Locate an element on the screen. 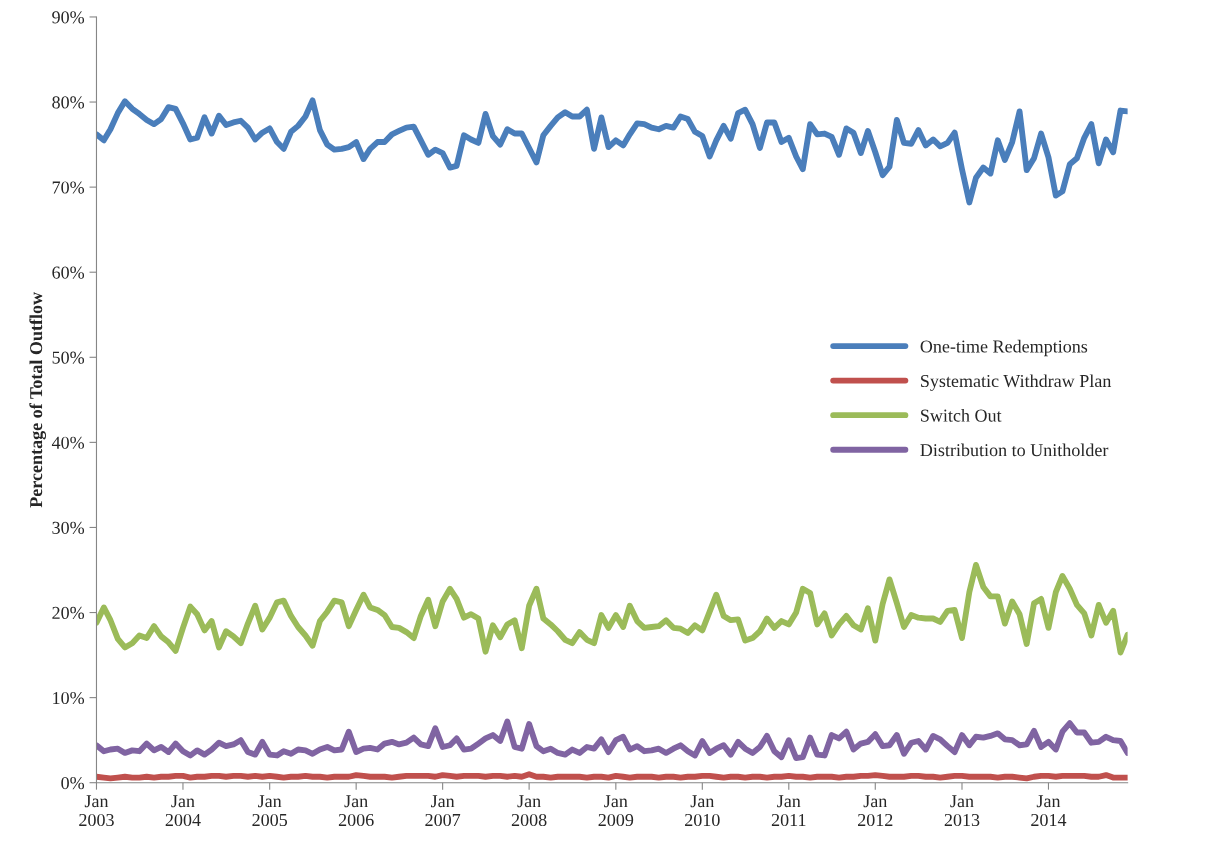 This screenshot has height=848, width=1206. y-tick-label: 0% is located at coordinates (73, 783).